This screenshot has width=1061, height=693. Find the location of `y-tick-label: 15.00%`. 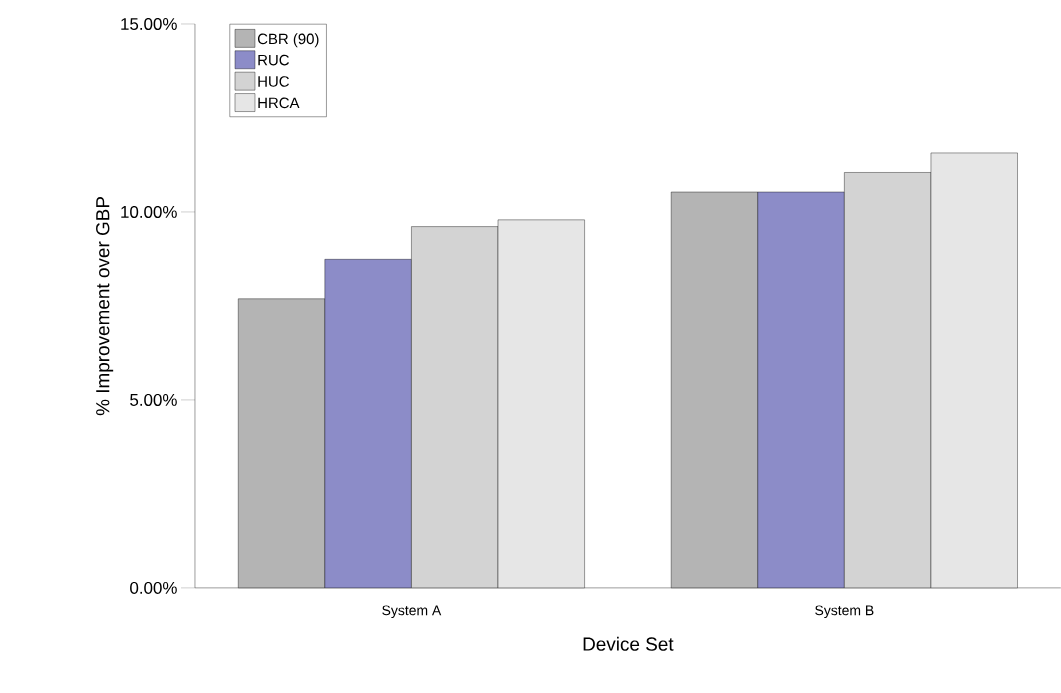

y-tick-label: 15.00% is located at coordinates (149, 24).